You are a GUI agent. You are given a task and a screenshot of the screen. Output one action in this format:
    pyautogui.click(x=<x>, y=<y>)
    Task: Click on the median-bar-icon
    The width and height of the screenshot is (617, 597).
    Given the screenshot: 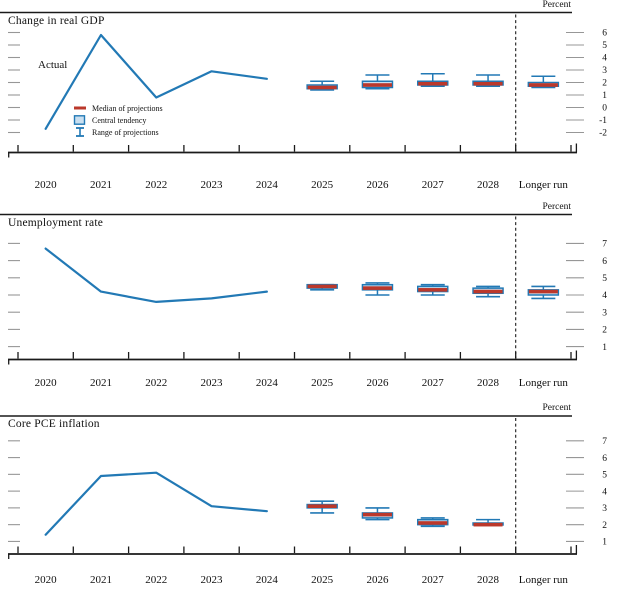 What is the action you would take?
    pyautogui.click(x=80, y=108)
    